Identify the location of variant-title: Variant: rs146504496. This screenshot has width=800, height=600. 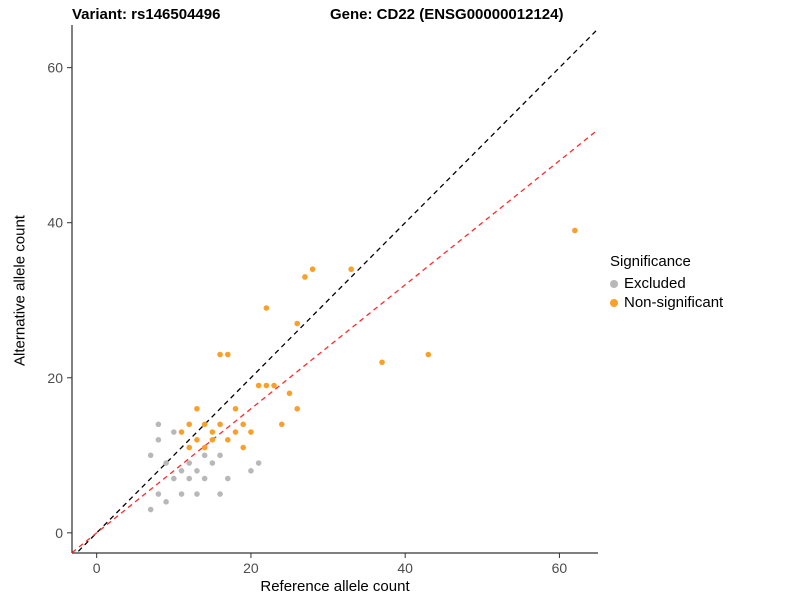
(146, 14).